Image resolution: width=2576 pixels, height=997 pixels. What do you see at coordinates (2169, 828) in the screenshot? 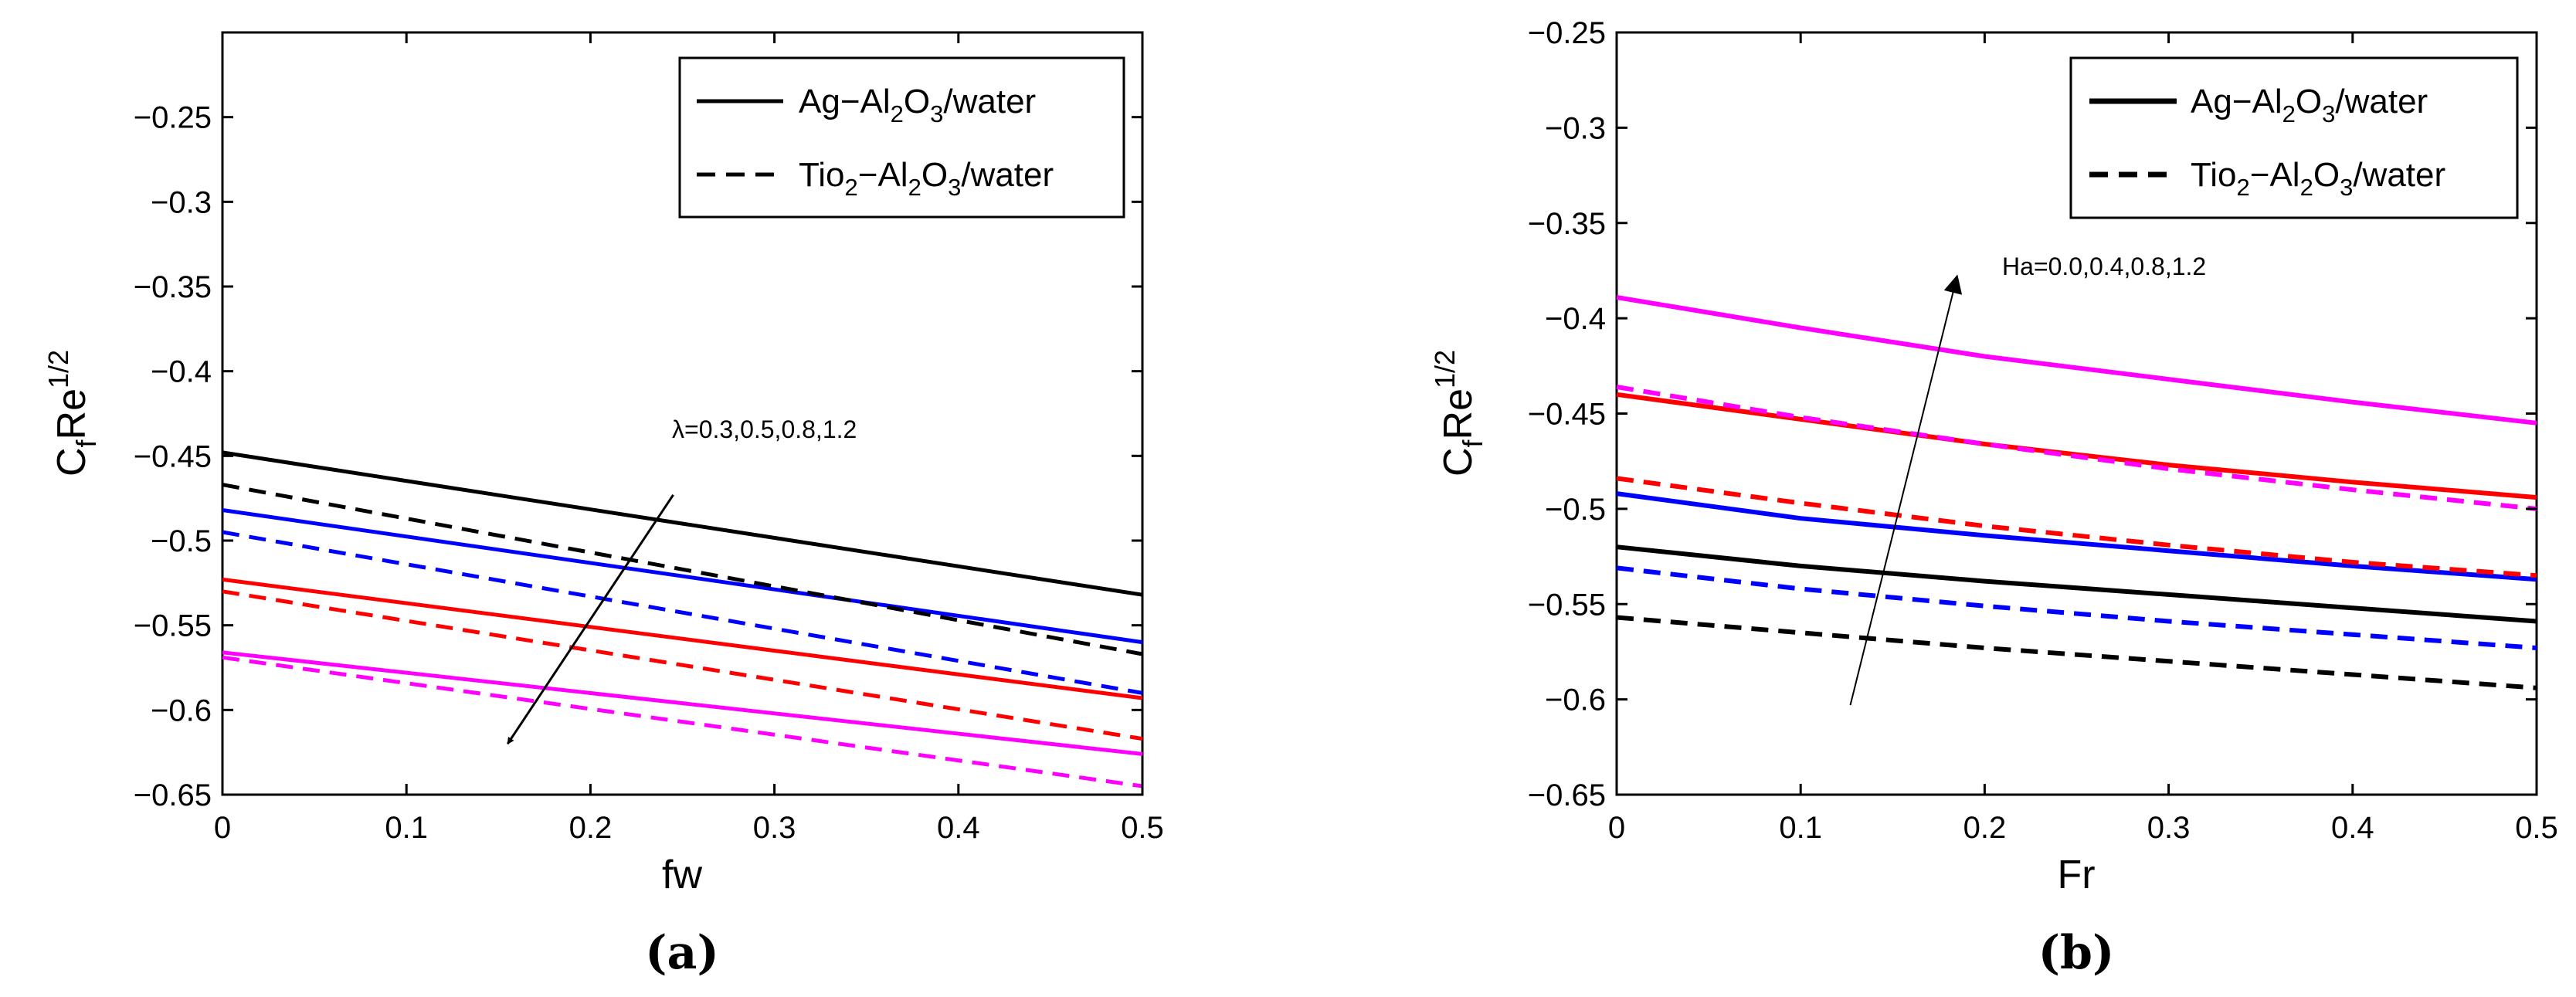
I see `x-tick-label-b-3: 0.3` at bounding box center [2169, 828].